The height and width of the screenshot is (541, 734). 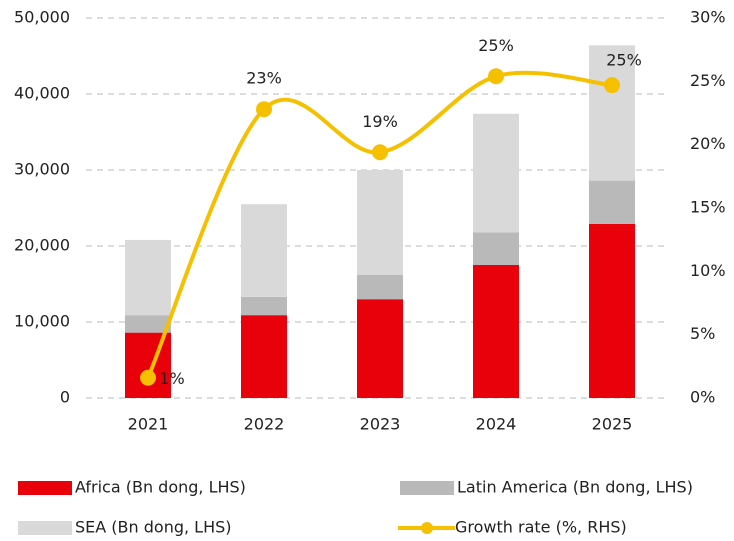 What do you see at coordinates (708, 17) in the screenshot?
I see `y2-tick-label: 30%` at bounding box center [708, 17].